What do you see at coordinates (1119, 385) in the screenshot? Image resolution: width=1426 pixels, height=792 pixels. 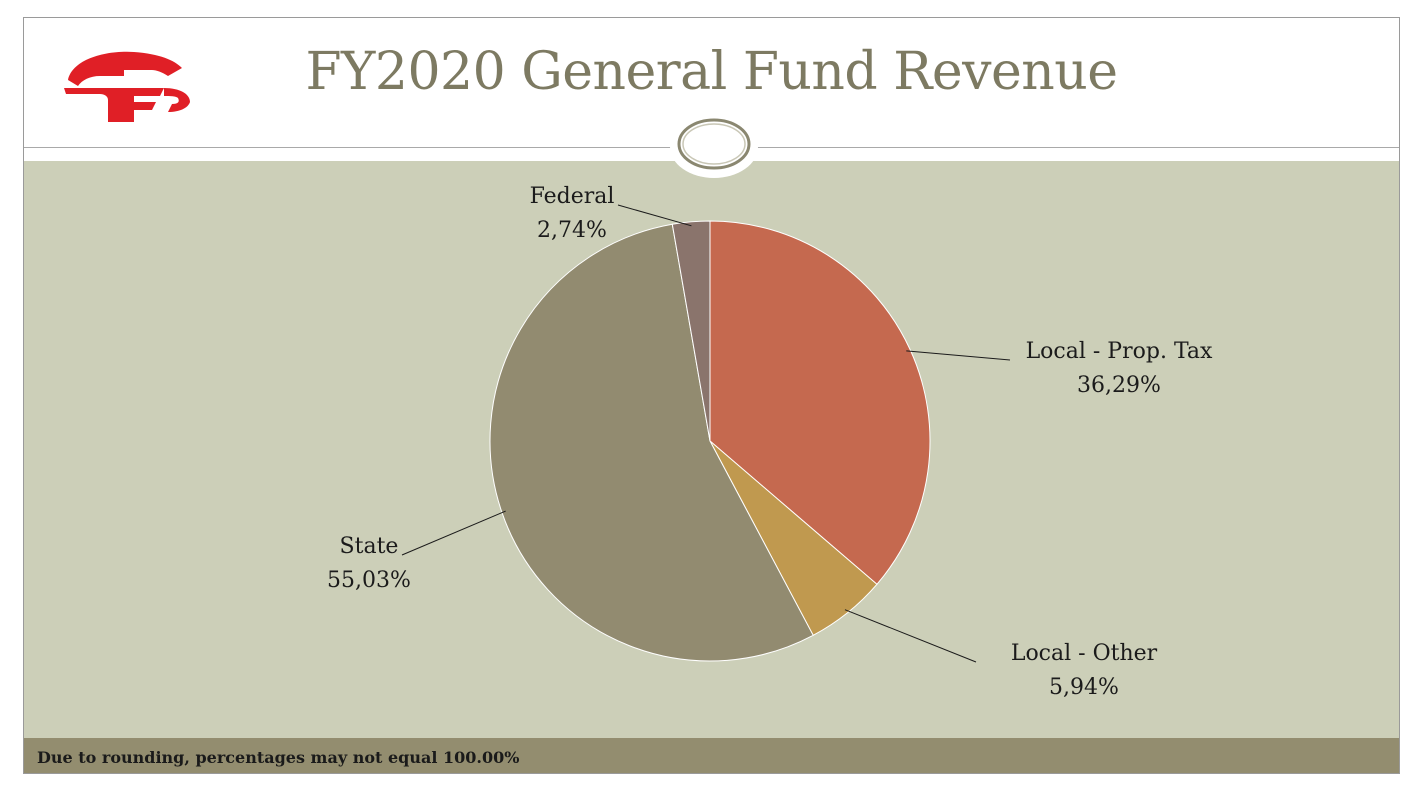 I see `slice-value-label: 36,29%` at bounding box center [1119, 385].